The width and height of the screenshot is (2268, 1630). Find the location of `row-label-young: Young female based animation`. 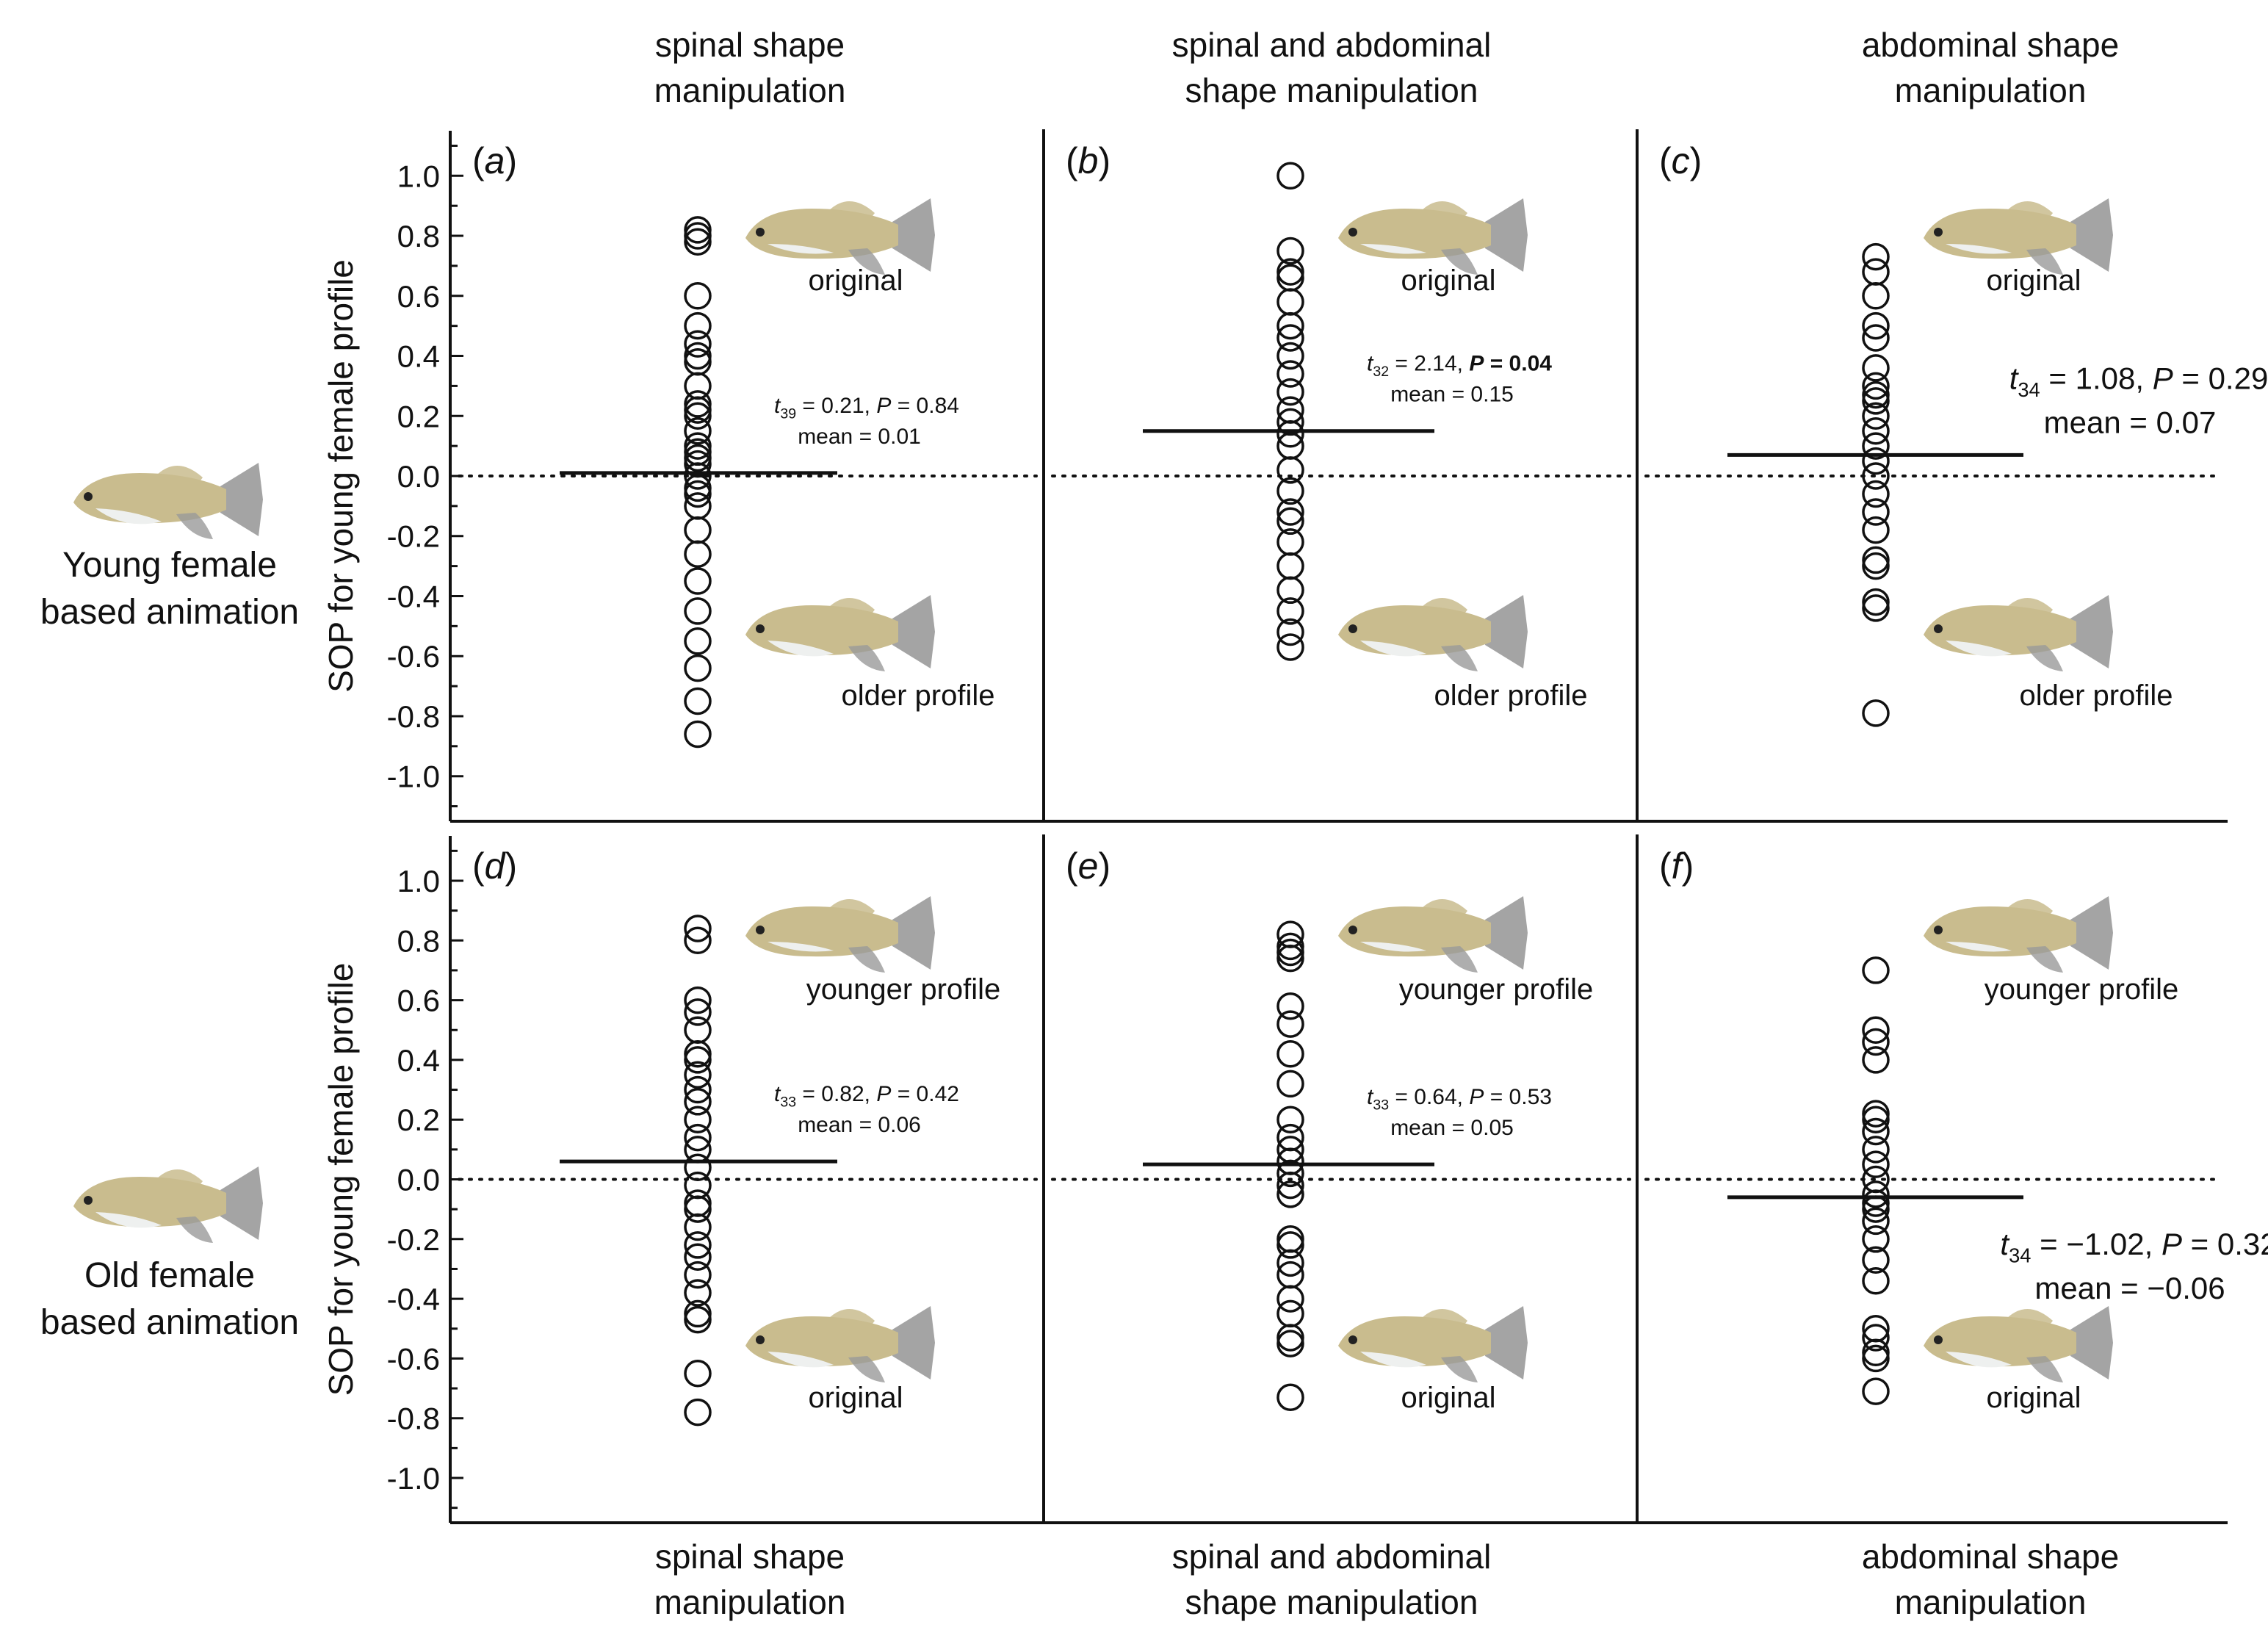

row-label-young: Young female based animation is located at coordinates (170, 589).